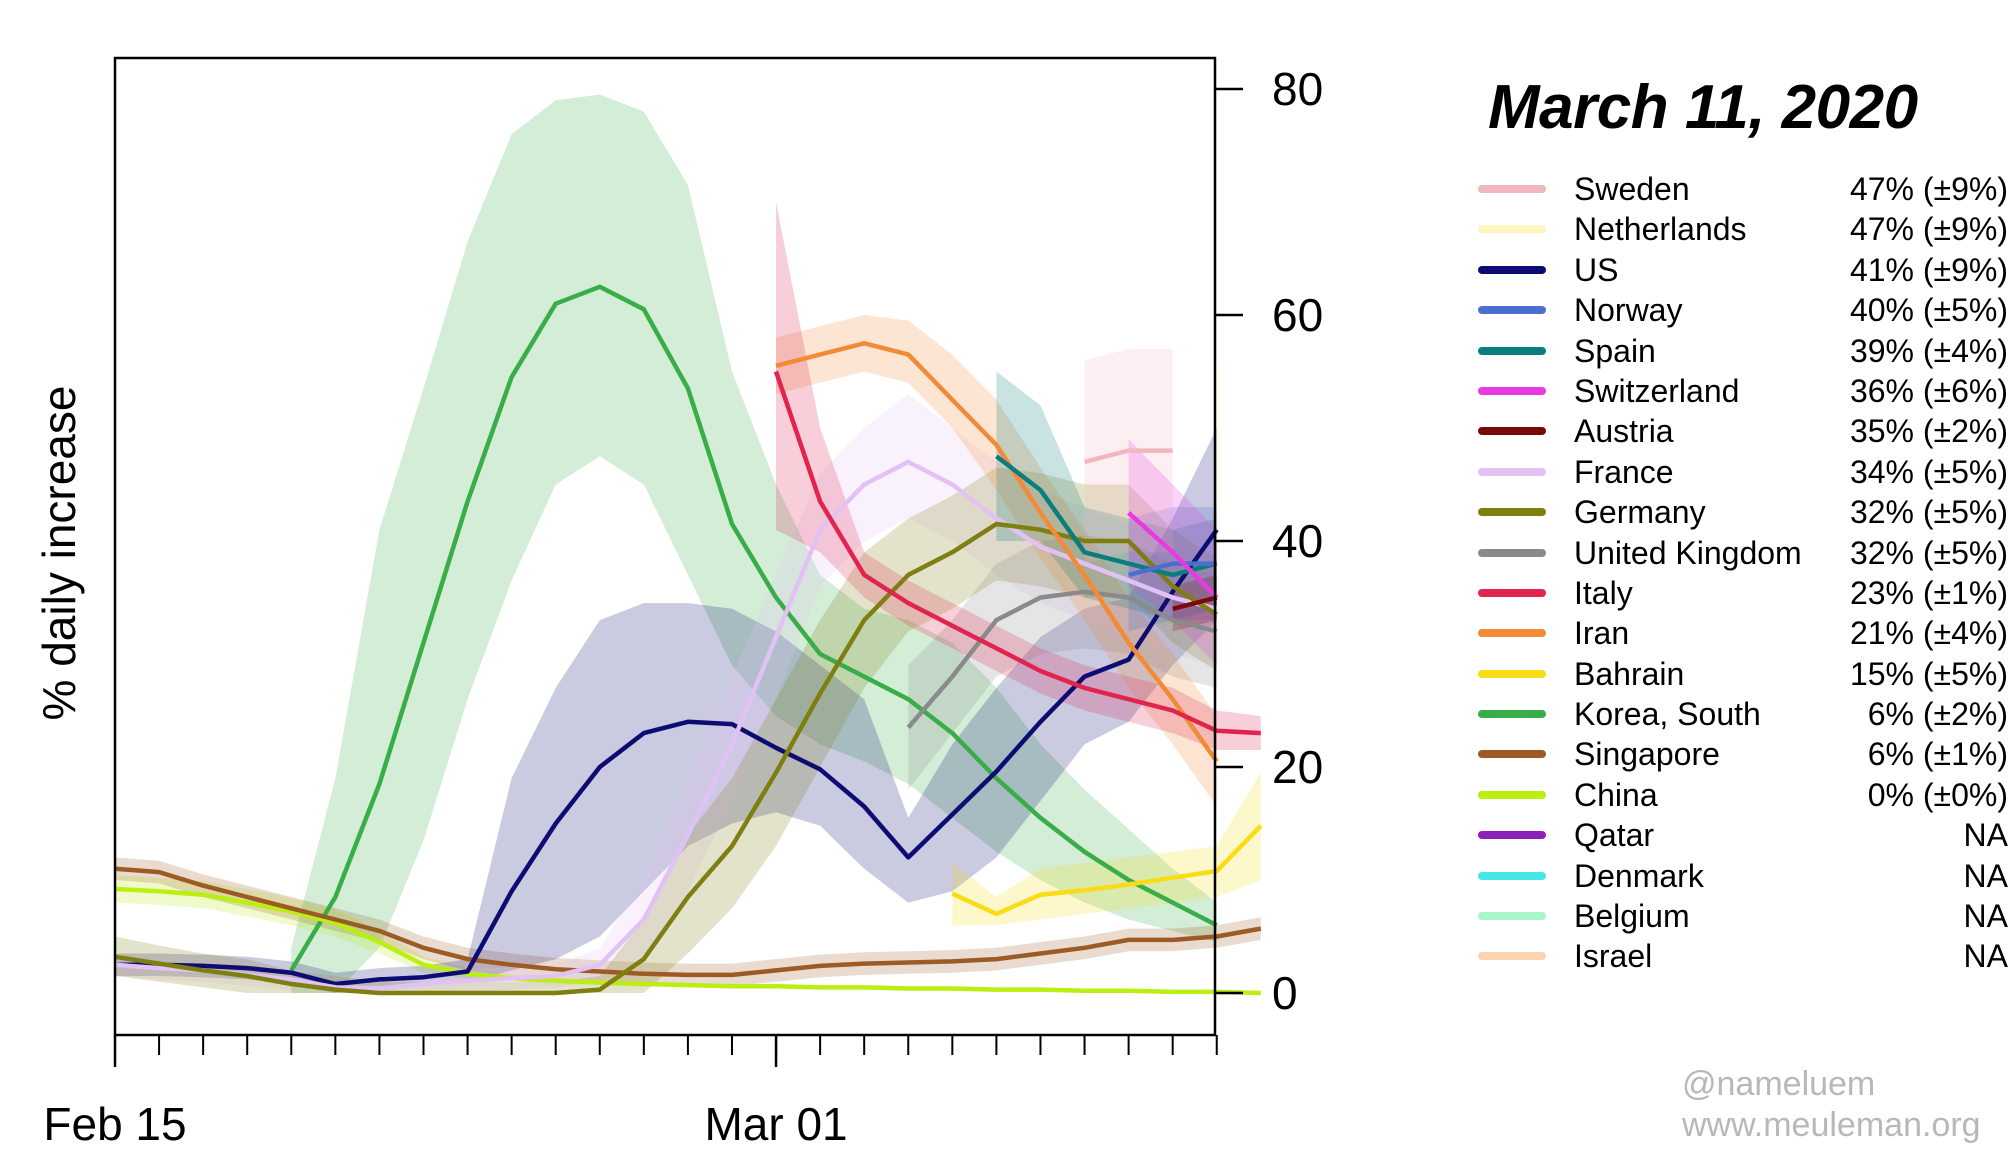 This screenshot has height=1152, width=2016. What do you see at coordinates (1928, 431) in the screenshot?
I see `legend-value: 35% (±2%)` at bounding box center [1928, 431].